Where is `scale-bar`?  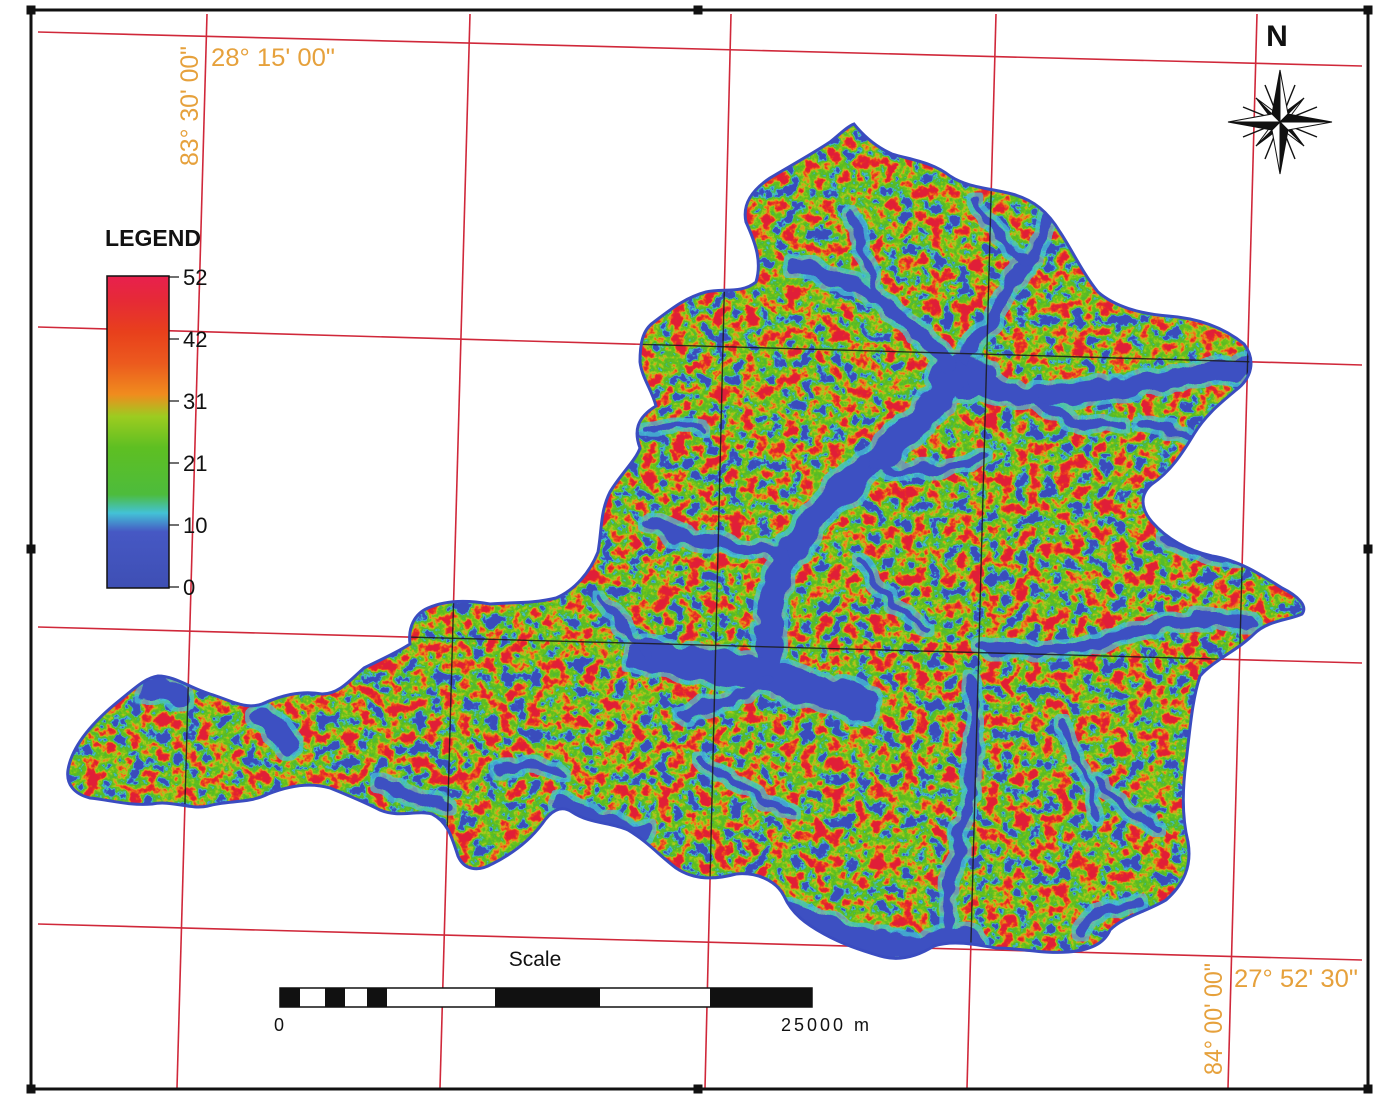 scale-bar is located at coordinates (546, 997).